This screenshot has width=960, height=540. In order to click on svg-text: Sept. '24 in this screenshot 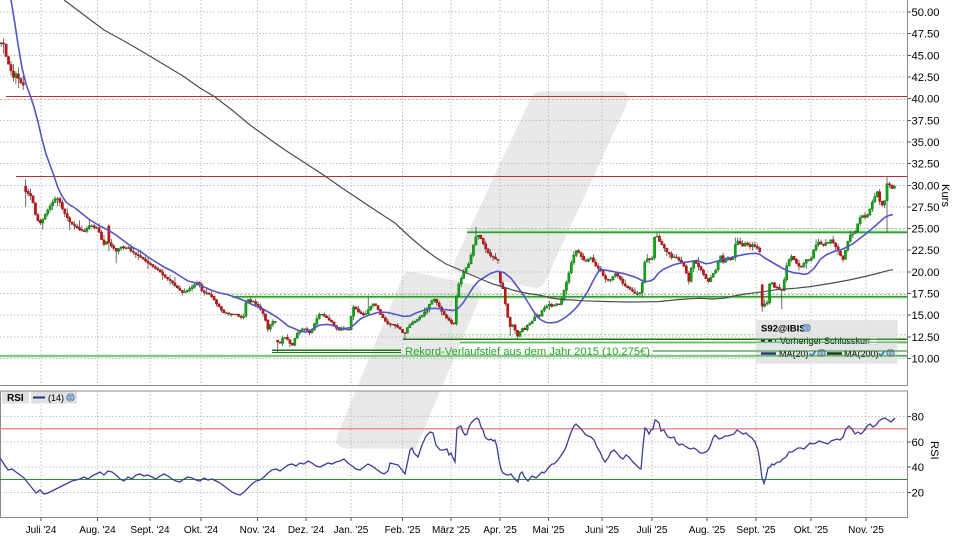, I will do `click(150, 530)`.